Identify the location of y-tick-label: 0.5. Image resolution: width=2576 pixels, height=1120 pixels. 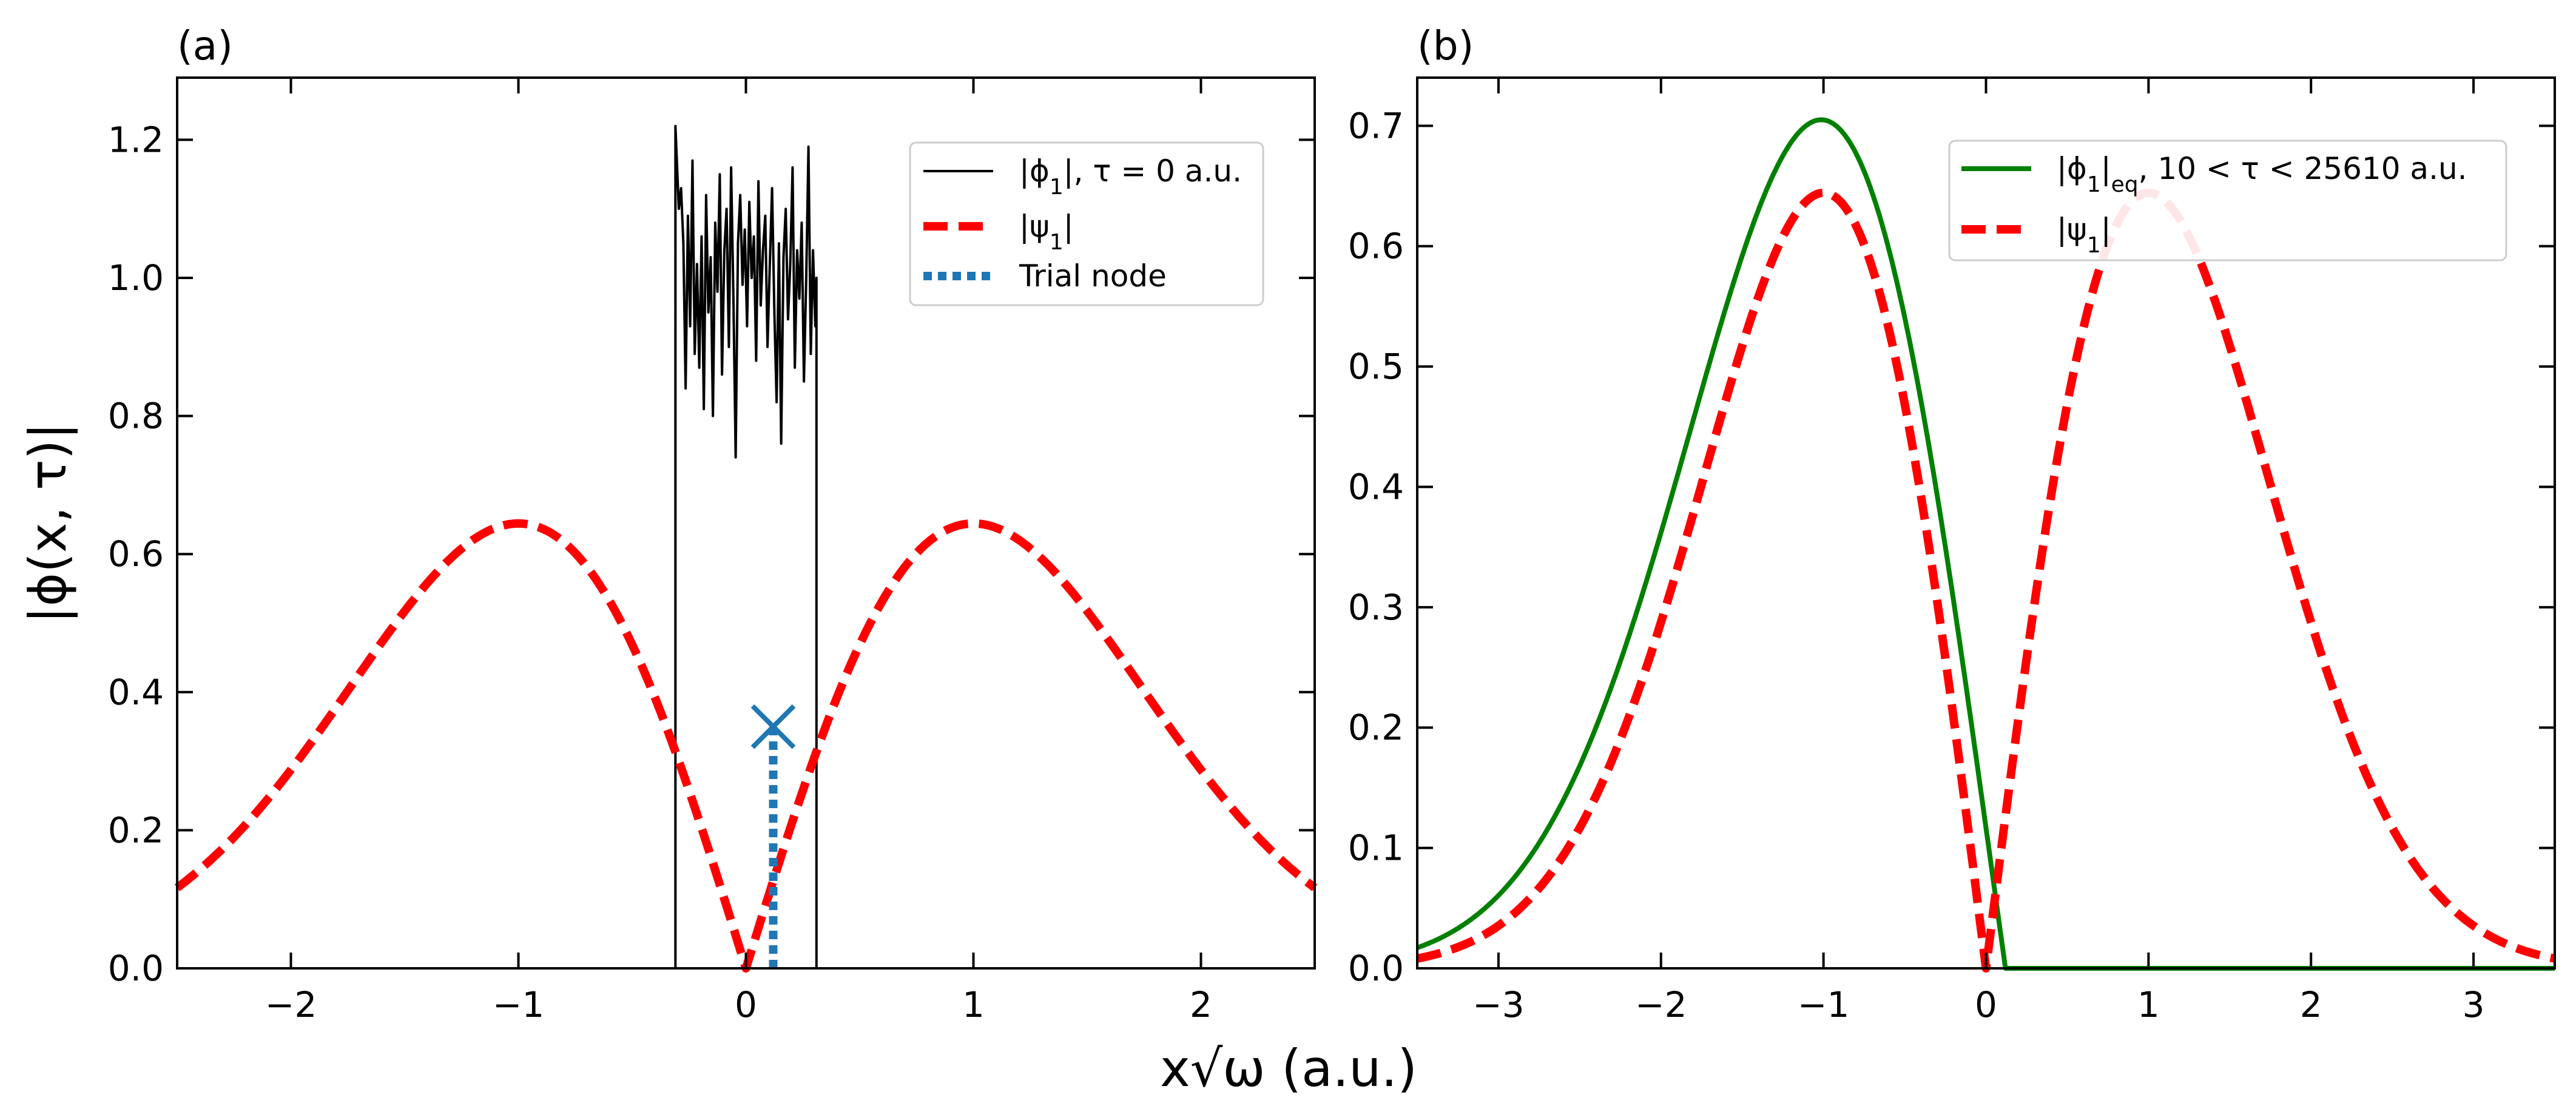
(1376, 366).